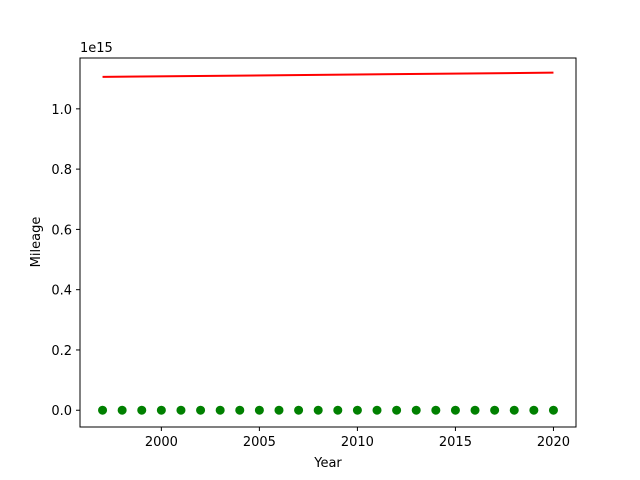  What do you see at coordinates (61, 170) in the screenshot?
I see `y-tick-label: 0.8` at bounding box center [61, 170].